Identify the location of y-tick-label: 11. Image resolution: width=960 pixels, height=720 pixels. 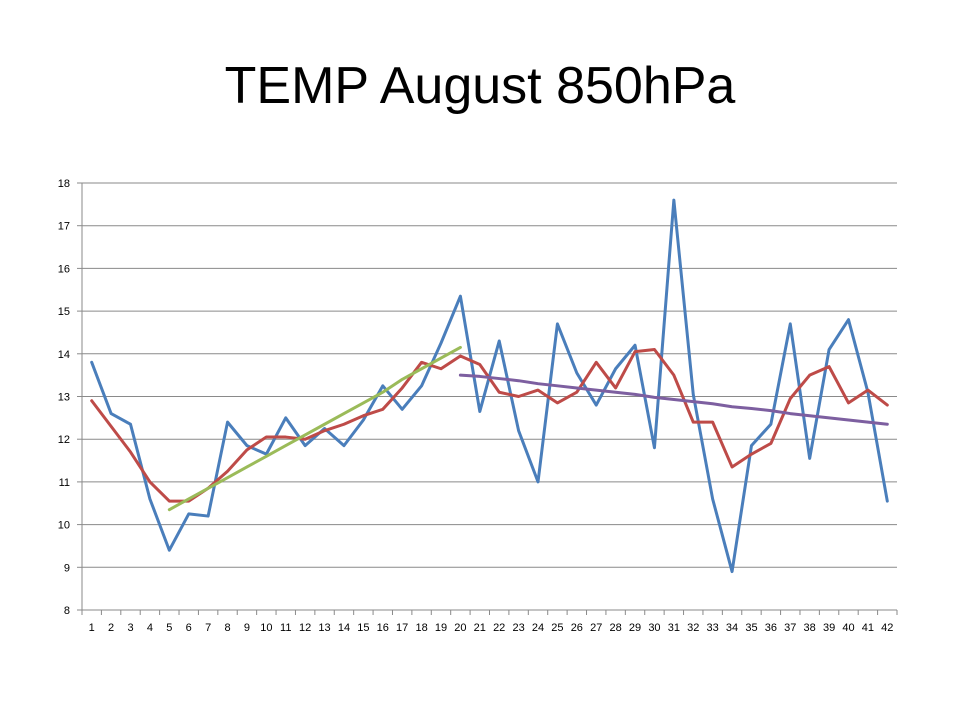
(64, 483).